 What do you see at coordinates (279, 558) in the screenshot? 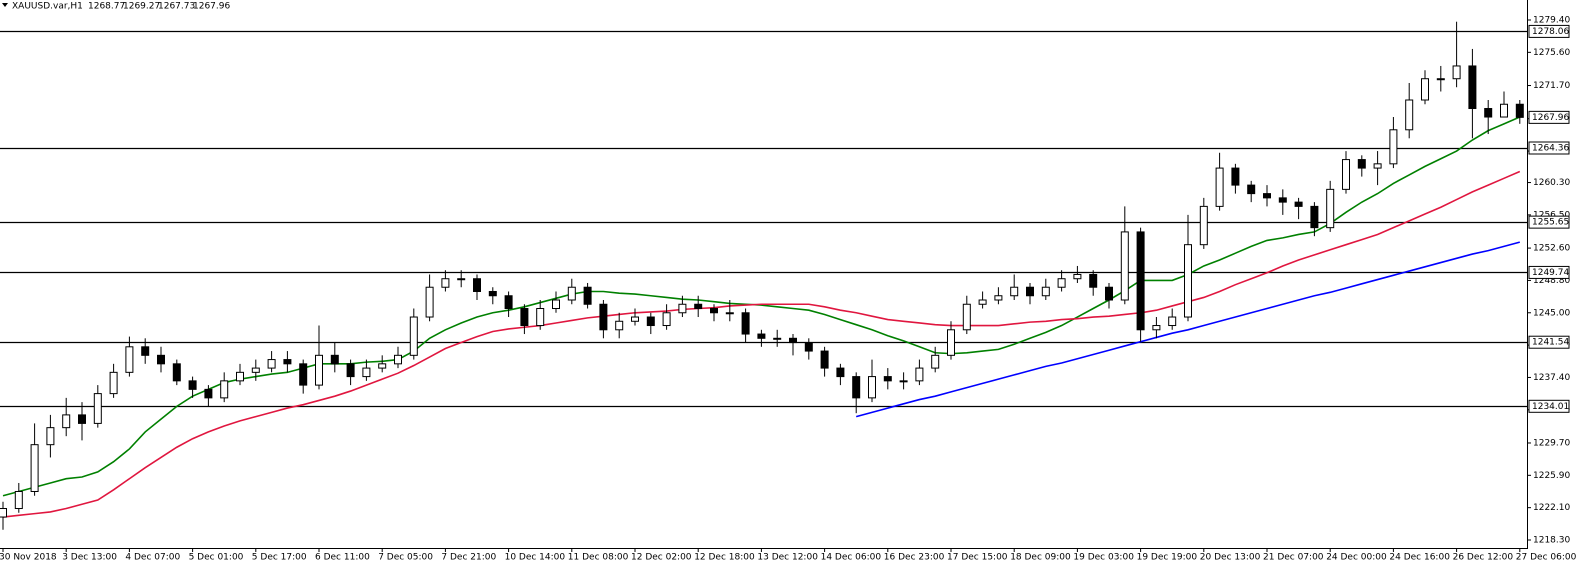
I see `x-tick-label: 5 Dec 17:00` at bounding box center [279, 558].